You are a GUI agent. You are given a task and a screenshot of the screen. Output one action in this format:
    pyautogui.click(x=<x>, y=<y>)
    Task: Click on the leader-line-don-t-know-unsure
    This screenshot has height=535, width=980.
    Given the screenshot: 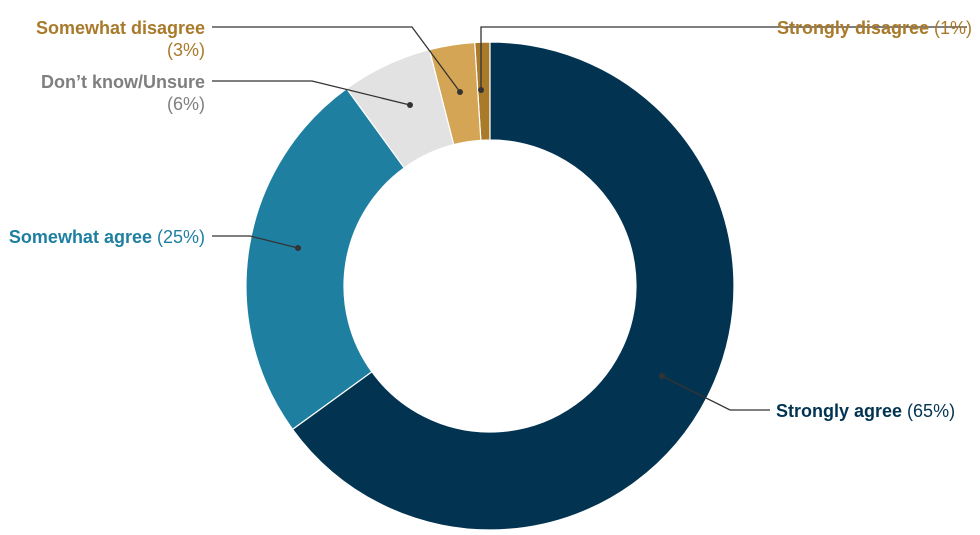 What is the action you would take?
    pyautogui.click(x=311, y=93)
    